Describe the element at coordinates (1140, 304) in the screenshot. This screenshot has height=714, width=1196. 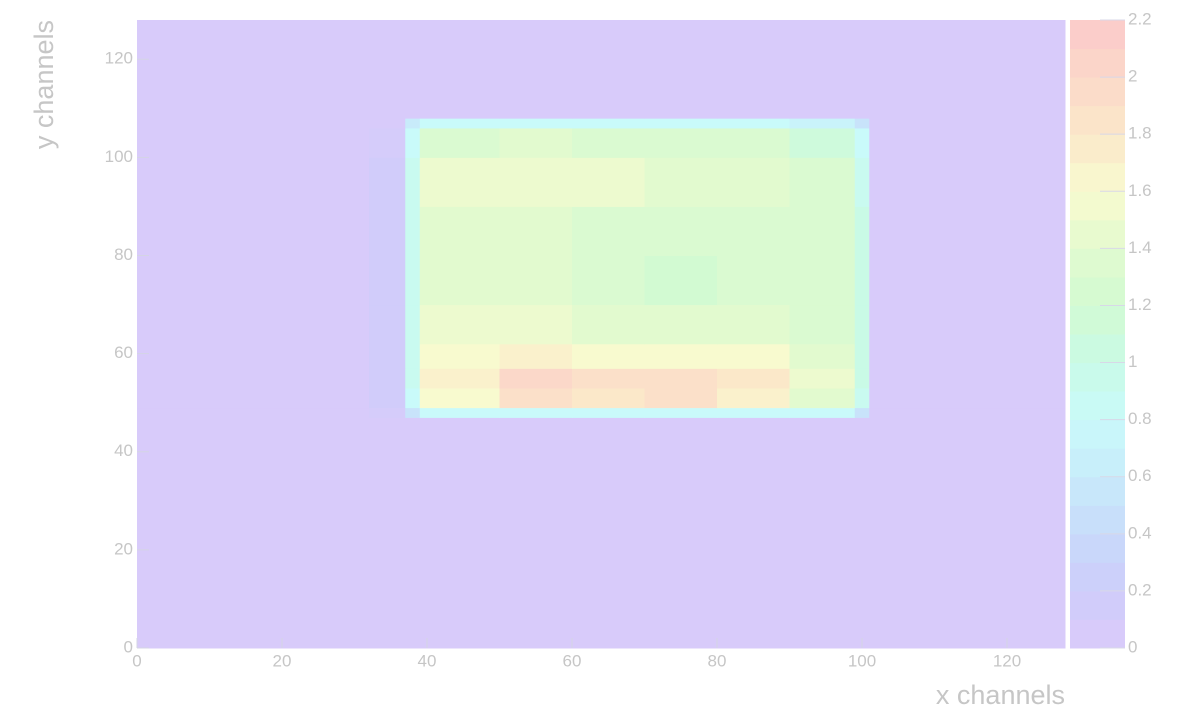
I see `colorbar-tick-label: 1.2` at that location.